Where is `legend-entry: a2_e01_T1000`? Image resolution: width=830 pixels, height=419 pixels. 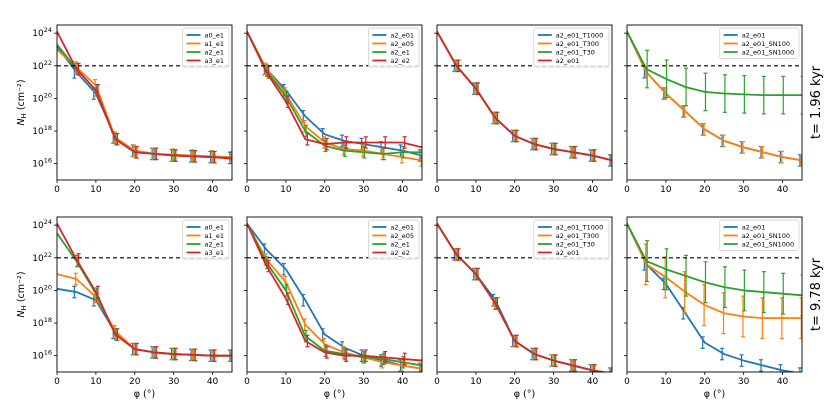
legend-entry: a2_e01_T1000 is located at coordinates (579, 227).